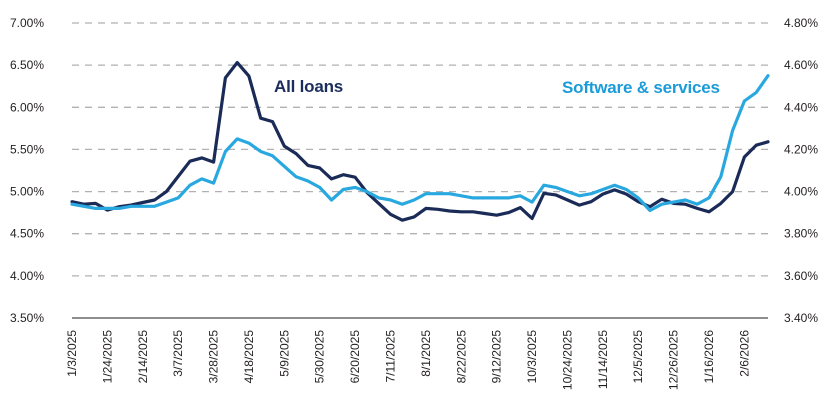 The image size is (830, 419). What do you see at coordinates (27, 23) in the screenshot?
I see `y-axis-label-left: 7.00%` at bounding box center [27, 23].